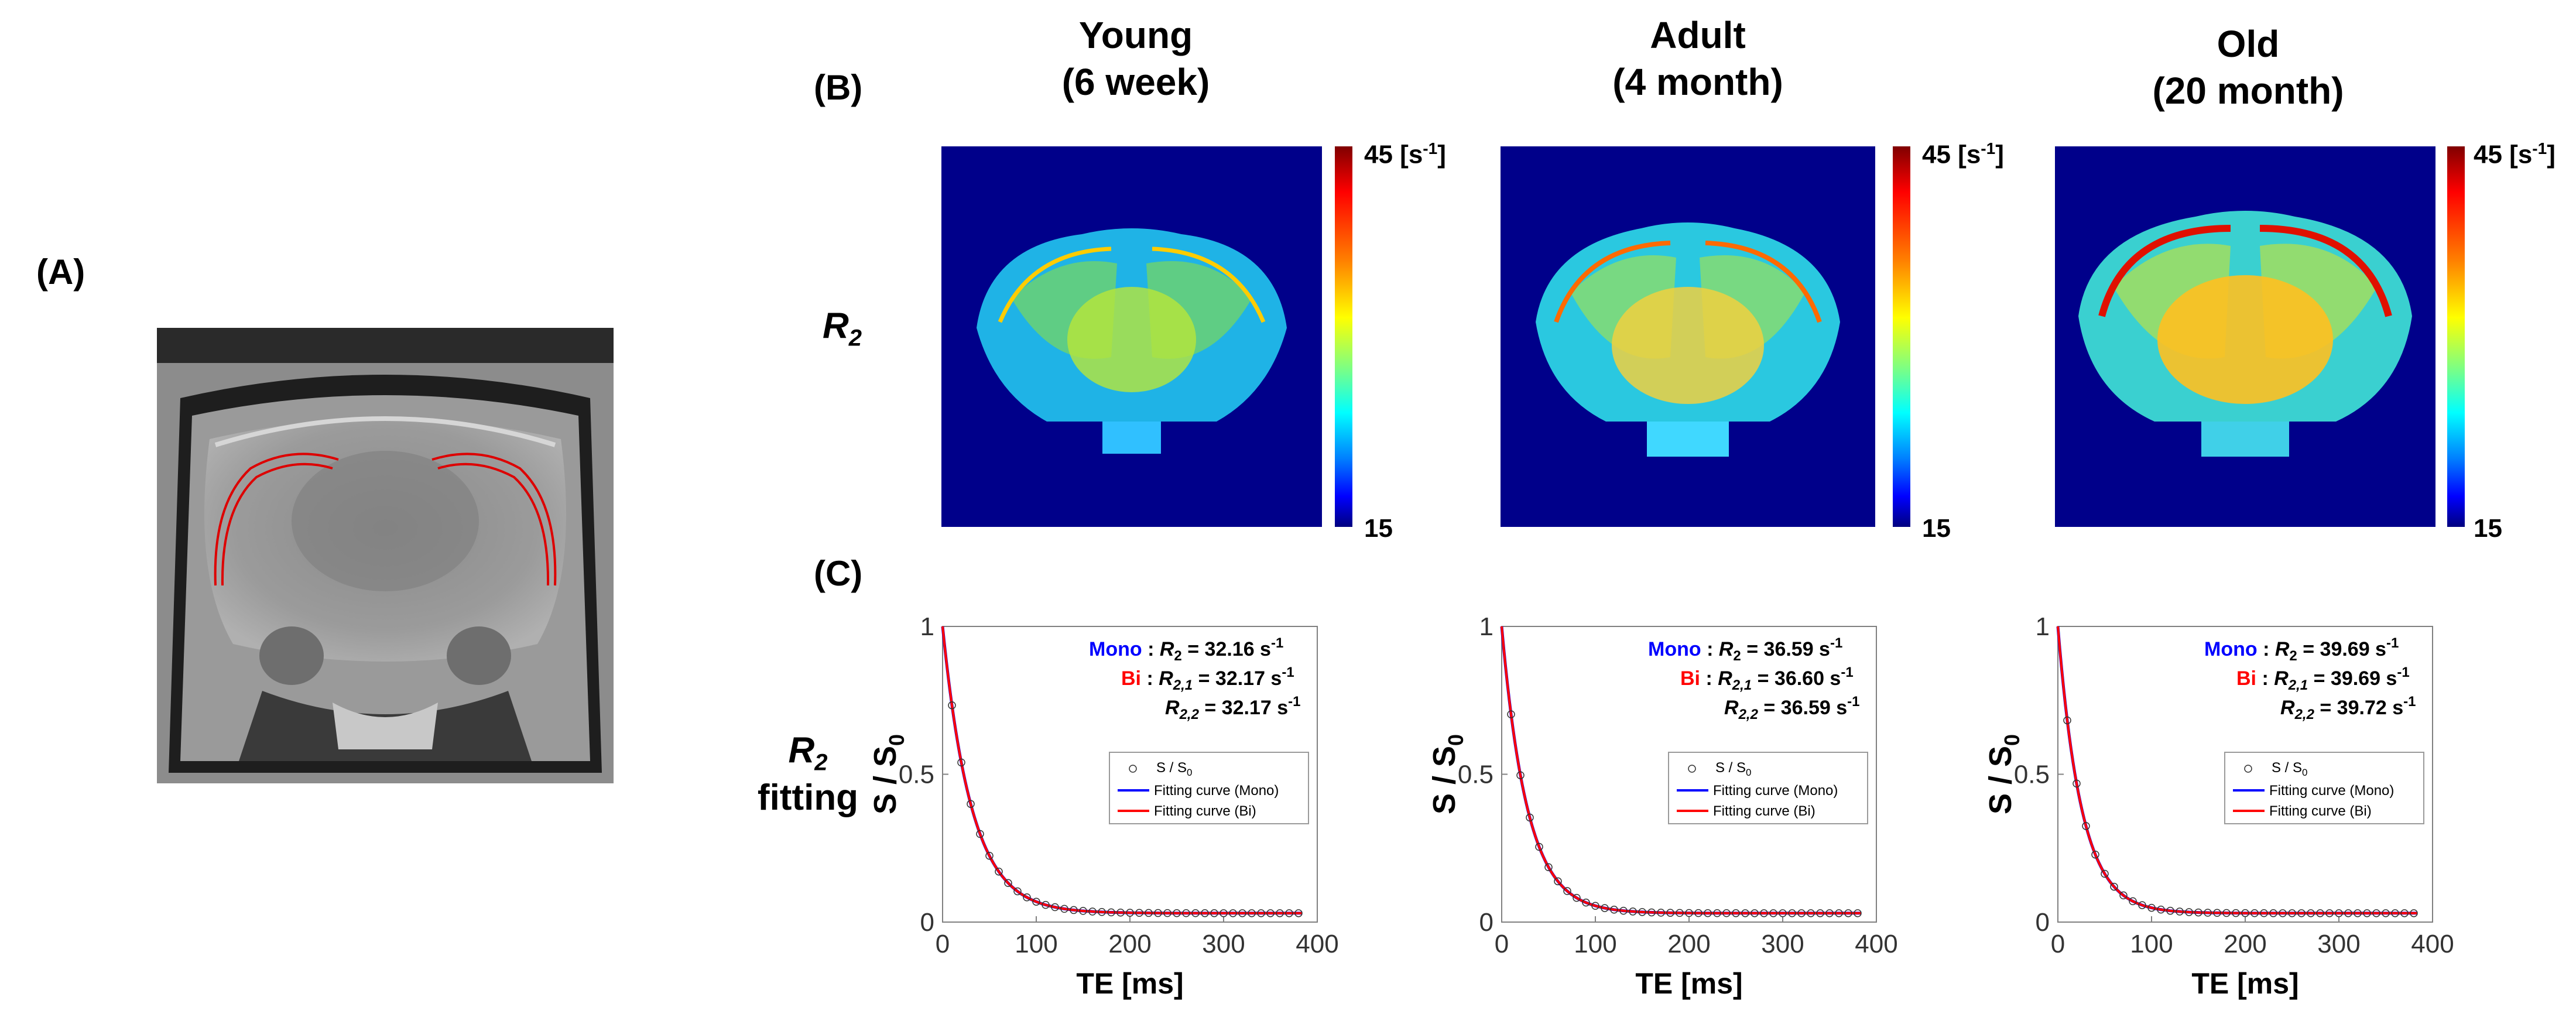 The height and width of the screenshot is (1014, 2576). I want to click on y-tick-label: 0, so click(2043, 923).